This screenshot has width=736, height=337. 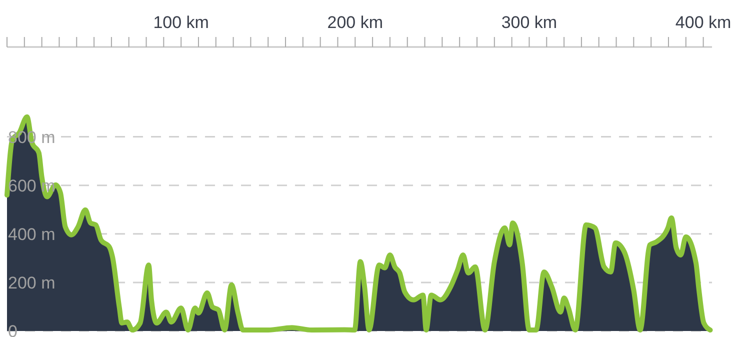 What do you see at coordinates (32, 282) in the screenshot?
I see `y-tick-label: 200 m` at bounding box center [32, 282].